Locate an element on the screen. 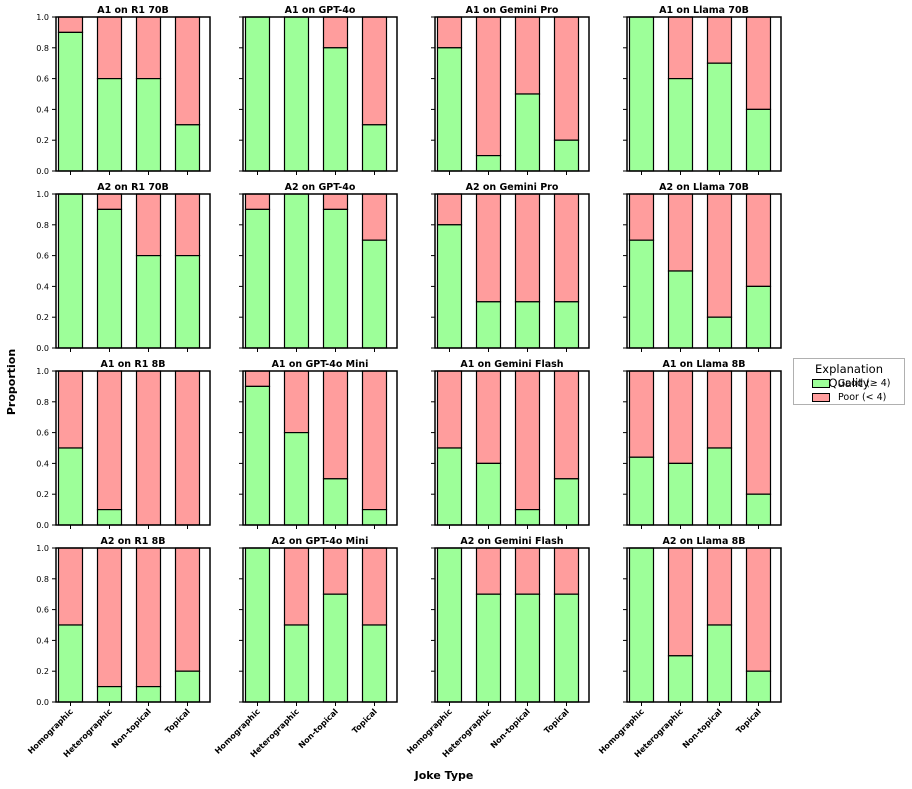 The height and width of the screenshot is (789, 912). subplot-title: A1 on R1 70B is located at coordinates (133, 10).